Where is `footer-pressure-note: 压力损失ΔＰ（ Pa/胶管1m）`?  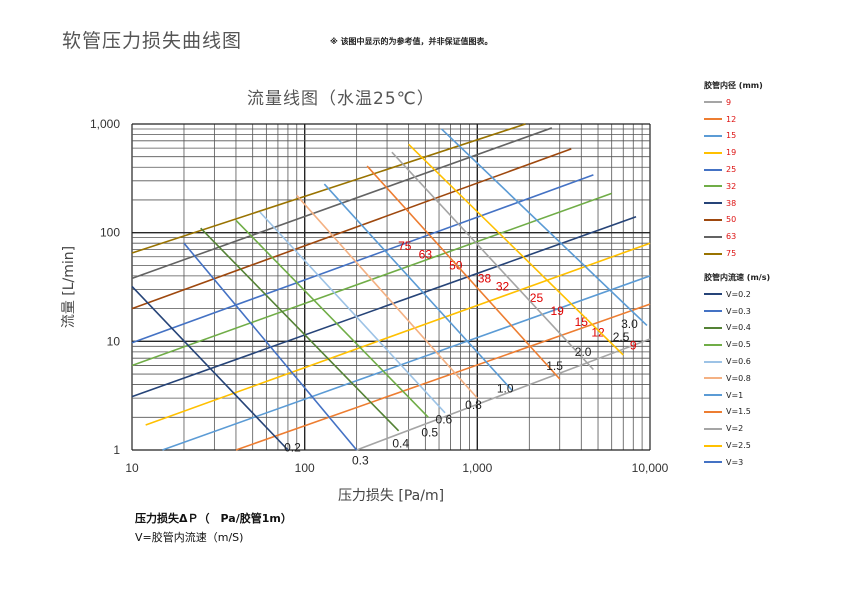
footer-pressure-note: 压力损失ΔＰ（ Pa/胶管1m） is located at coordinates (213, 518).